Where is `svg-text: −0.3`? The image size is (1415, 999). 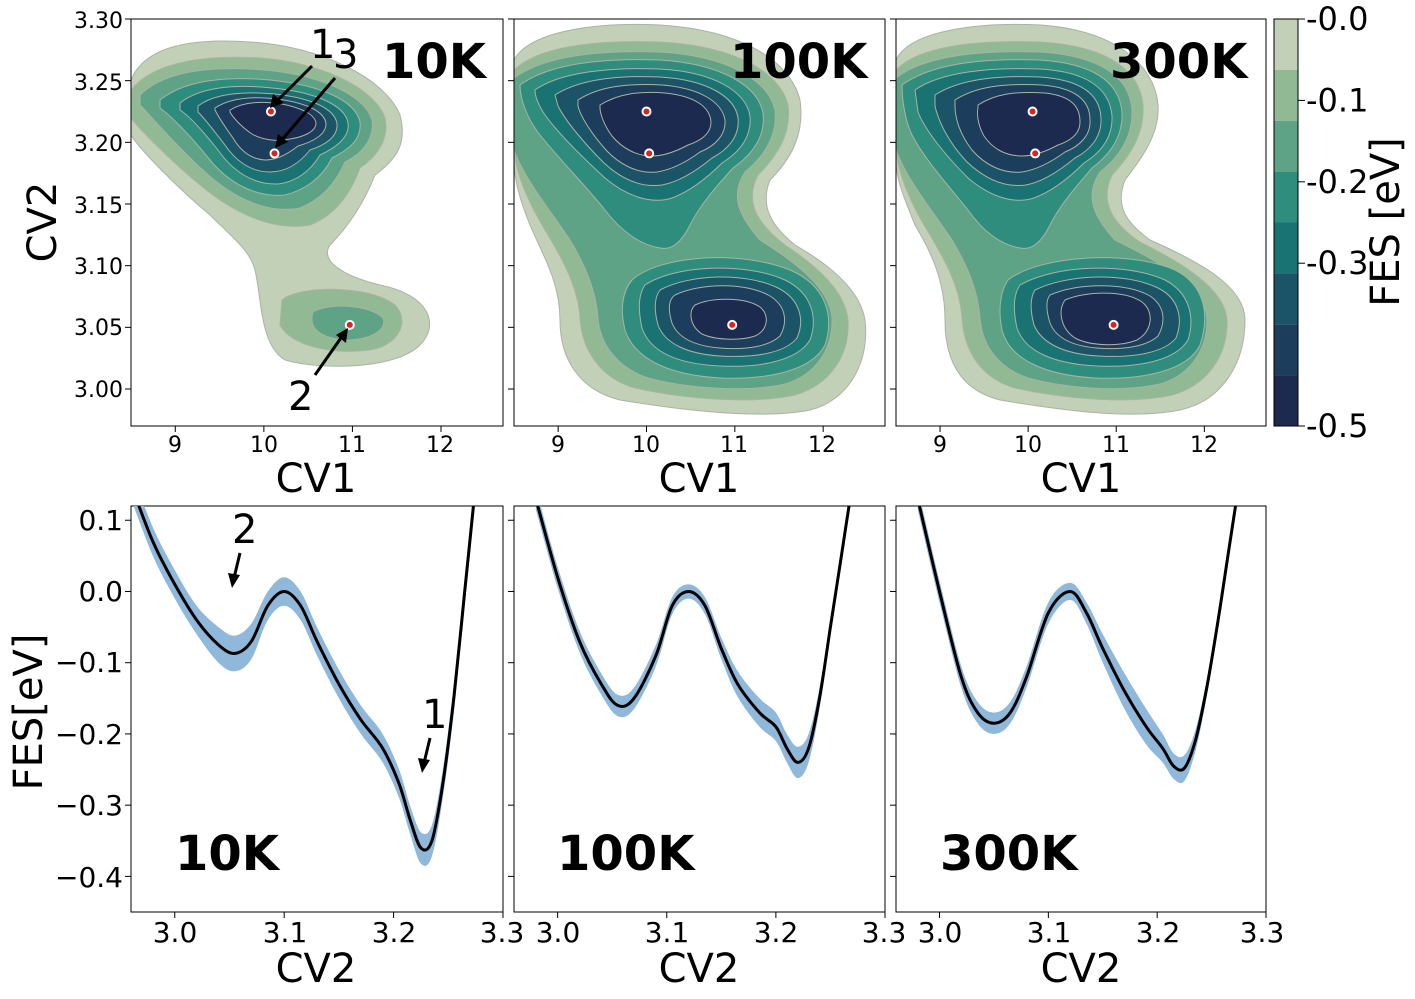
svg-text: −0.3 is located at coordinates (89, 805).